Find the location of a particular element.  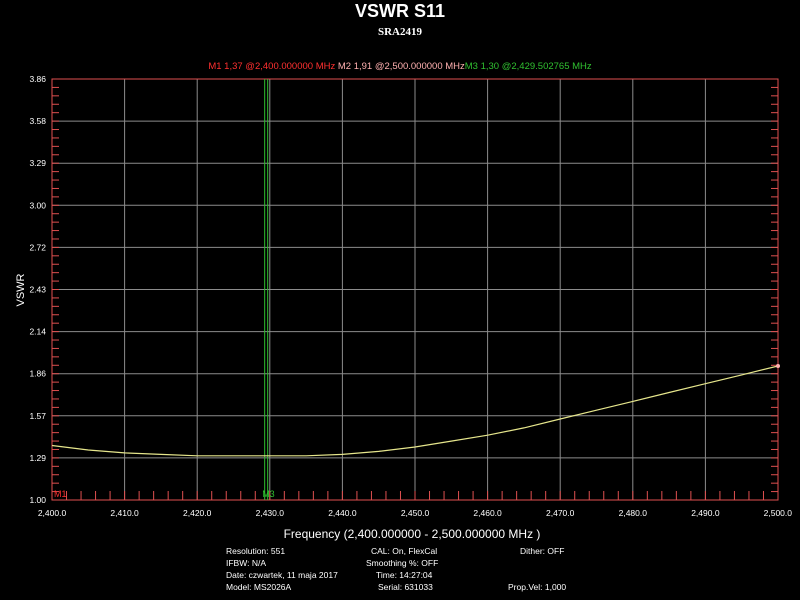

x-tick-label: 2,460.0 is located at coordinates (487, 513).